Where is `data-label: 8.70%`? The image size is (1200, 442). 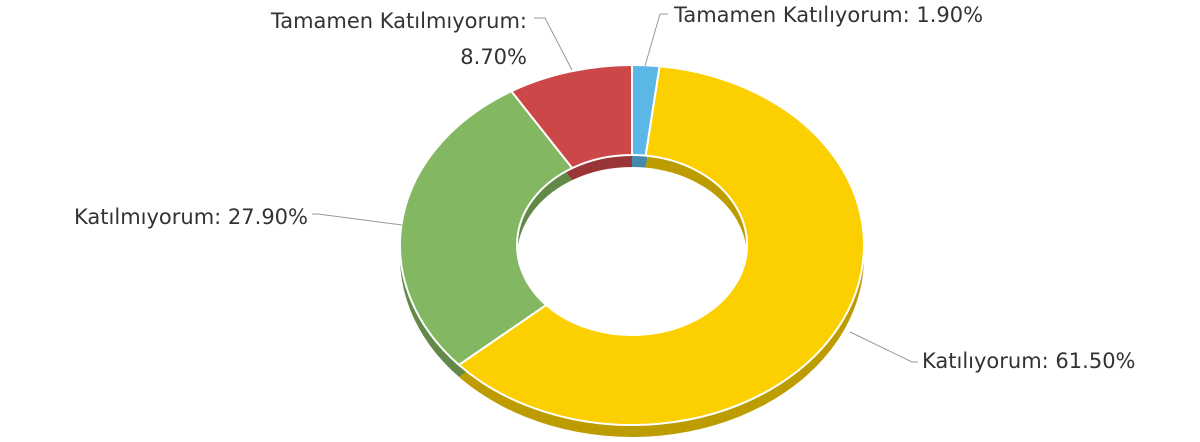 data-label: 8.70% is located at coordinates (493, 57).